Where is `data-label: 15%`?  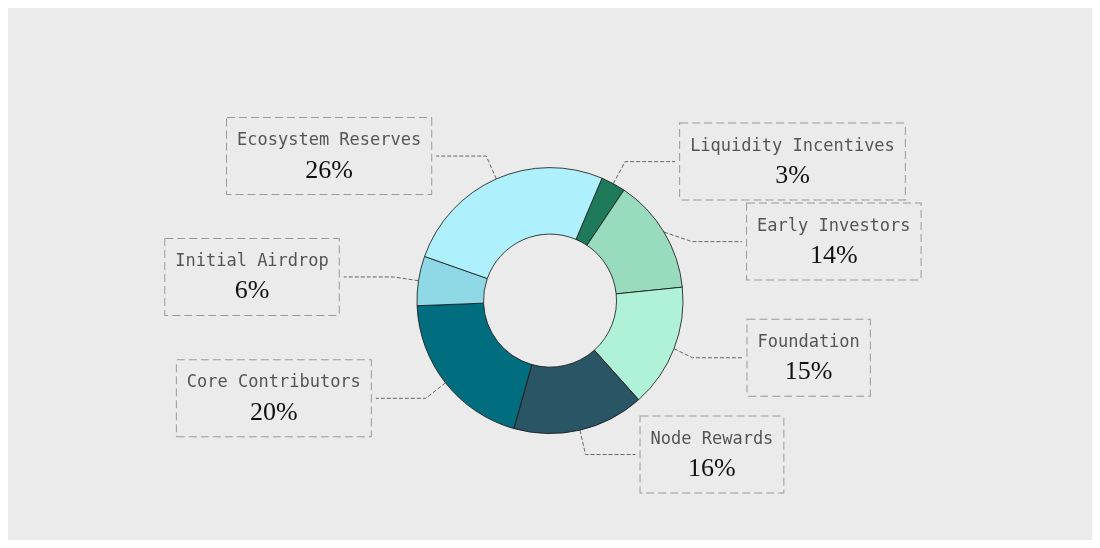
data-label: 15% is located at coordinates (808, 371).